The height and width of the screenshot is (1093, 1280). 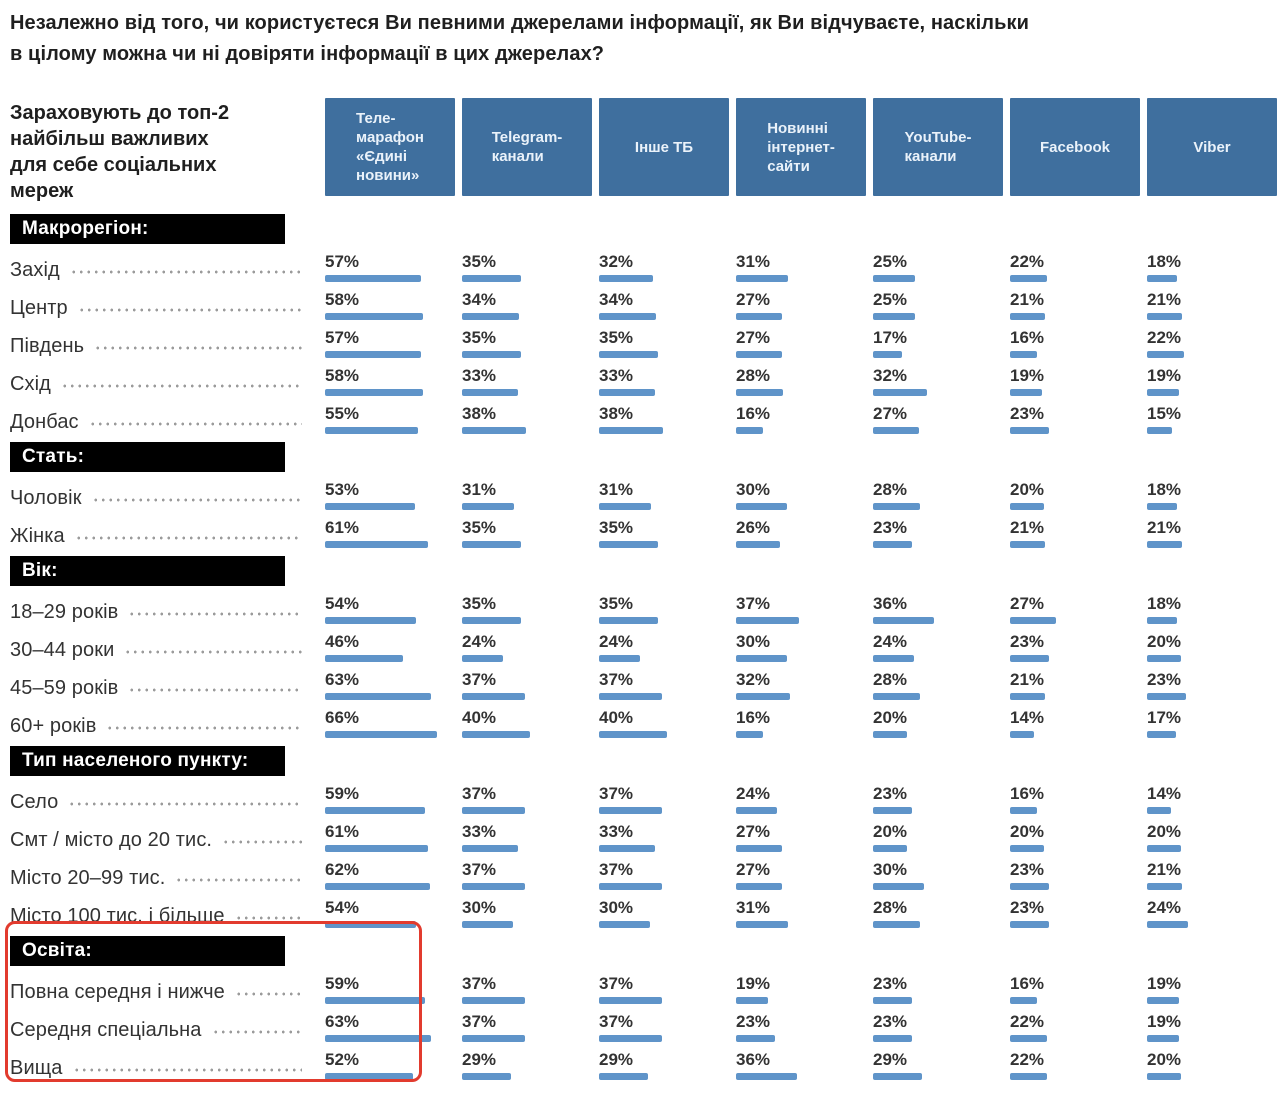 I want to click on value-cell: 17%, so click(x=1212, y=723).